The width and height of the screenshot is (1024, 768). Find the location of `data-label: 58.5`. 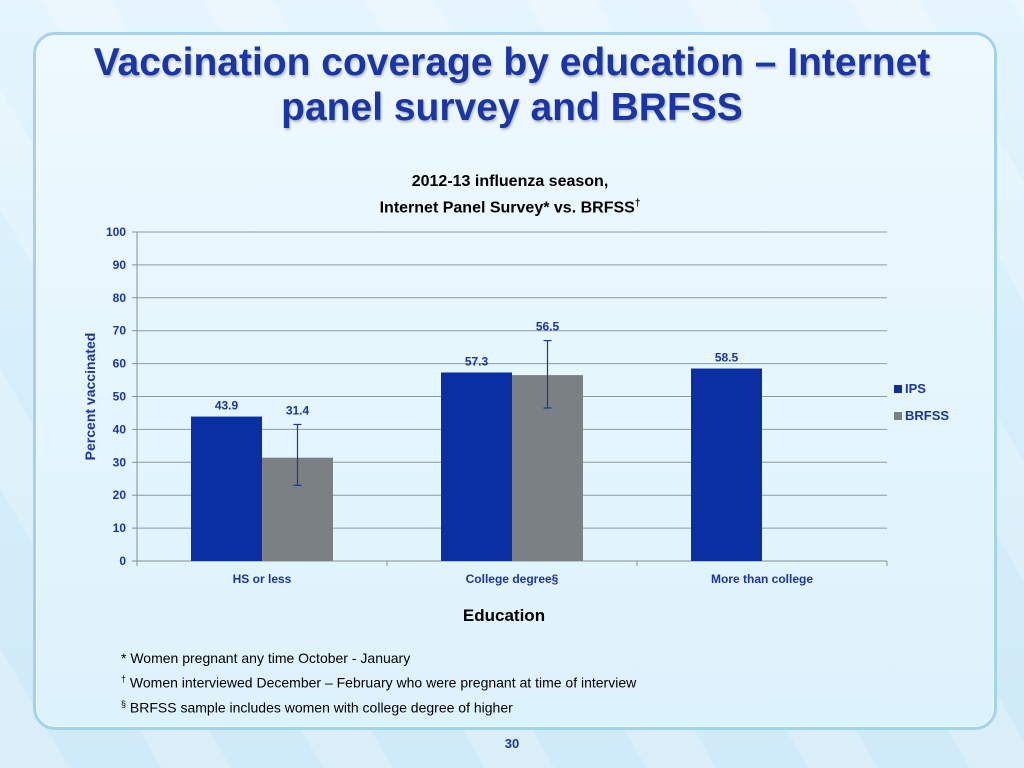

data-label: 58.5 is located at coordinates (727, 358).